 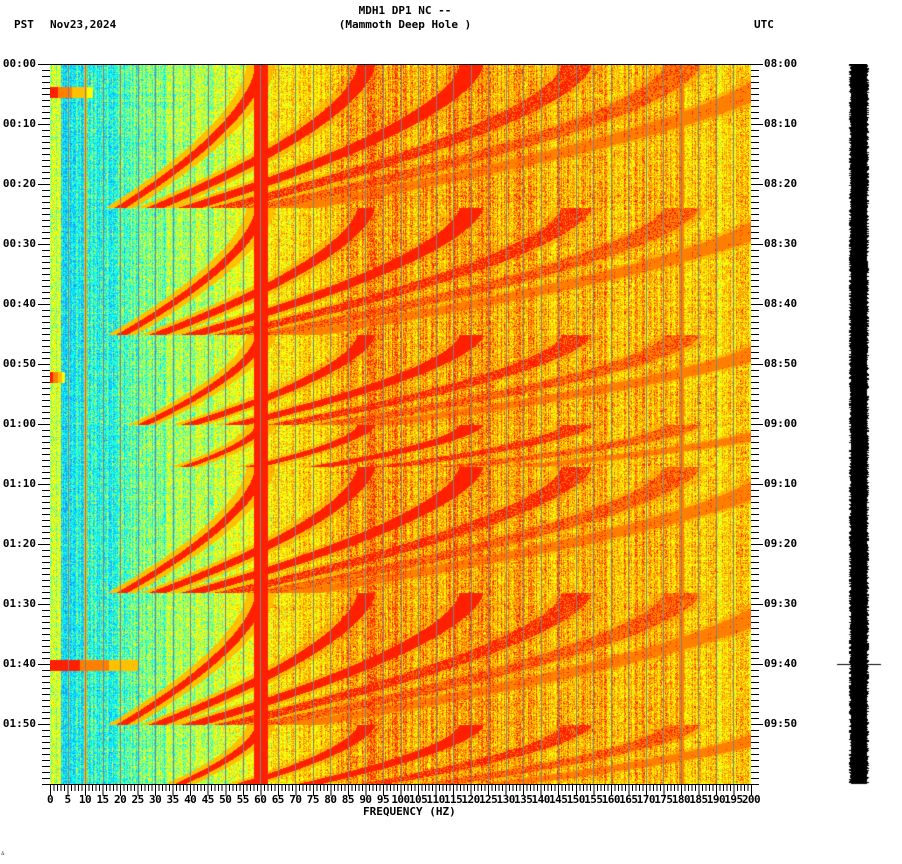 I want to click on x-axis-title: FREQUENCY (HZ), so click(x=409, y=811).